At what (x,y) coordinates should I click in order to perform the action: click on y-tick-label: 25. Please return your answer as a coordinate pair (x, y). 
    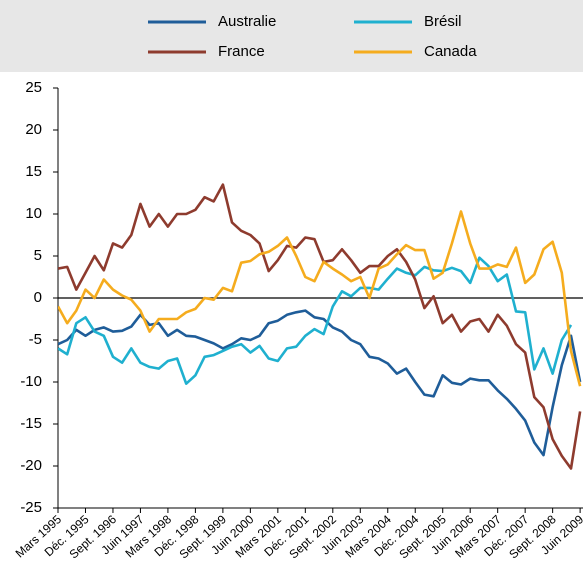
    Looking at the image, I should click on (33, 87).